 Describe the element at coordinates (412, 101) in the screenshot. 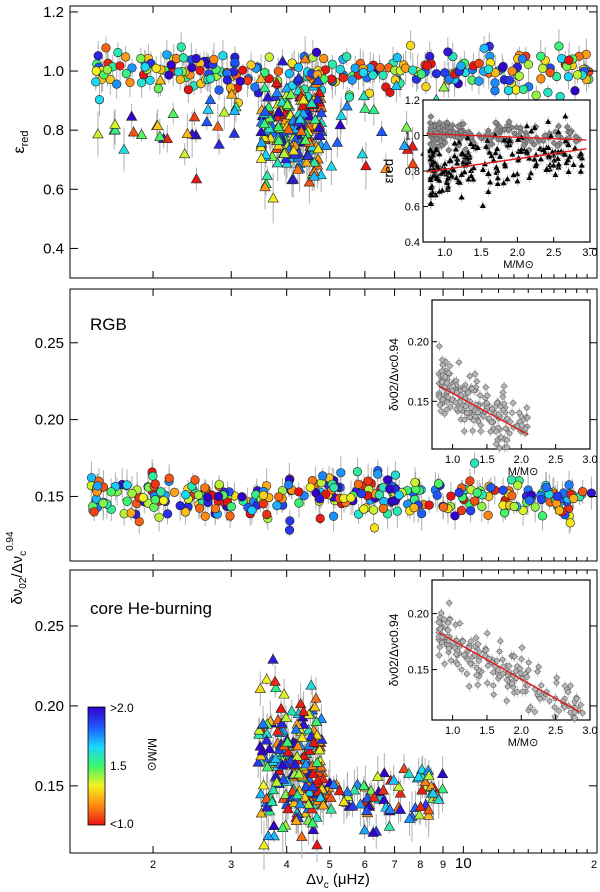

I see `inset-y-tick-label: 1.2` at that location.